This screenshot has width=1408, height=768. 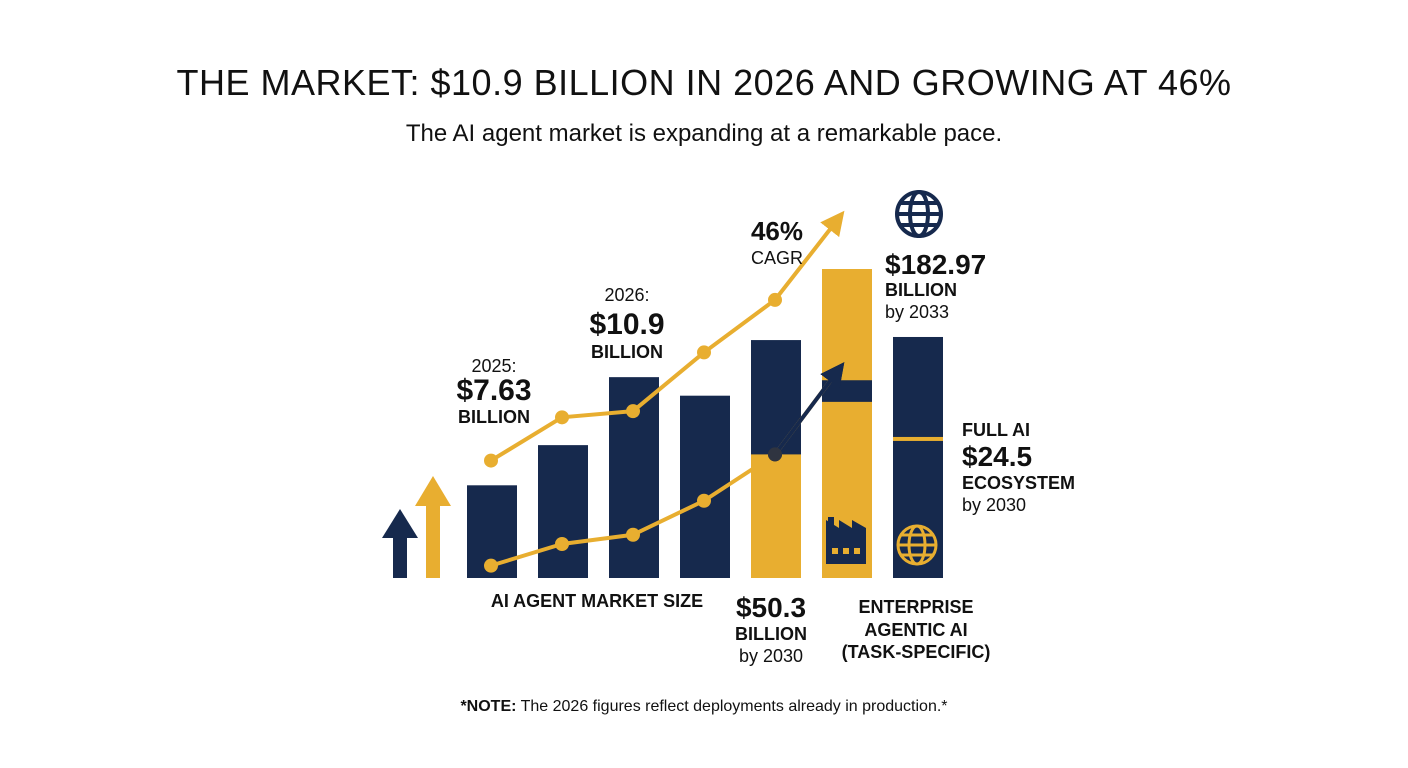 I want to click on label-full-ai-top: FULL AI, so click(x=996, y=430).